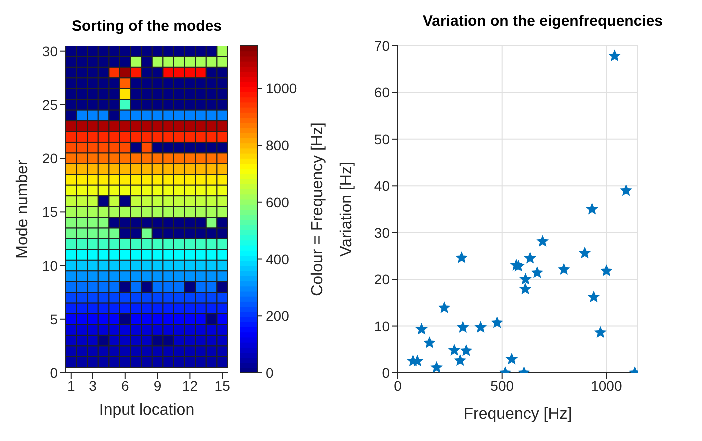 The image size is (702, 441). What do you see at coordinates (126, 386) in the screenshot?
I see `x-tick-label: 6` at bounding box center [126, 386].